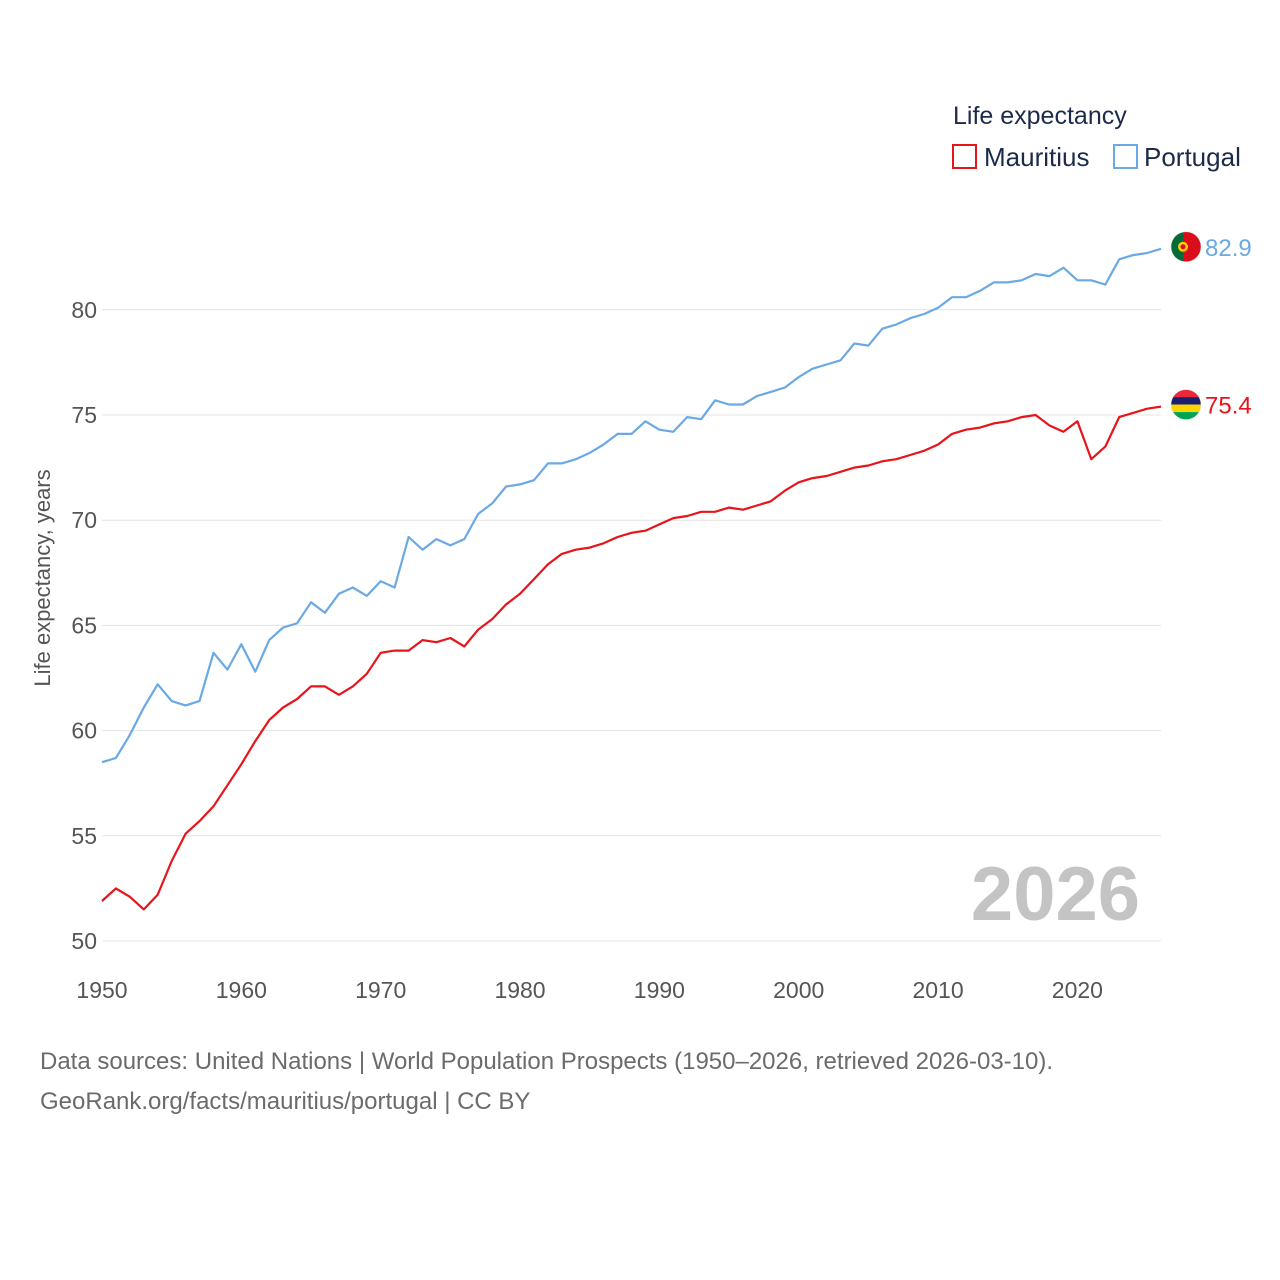  Describe the element at coordinates (1125, 156) in the screenshot. I see `legend-swatch-portugal` at that location.